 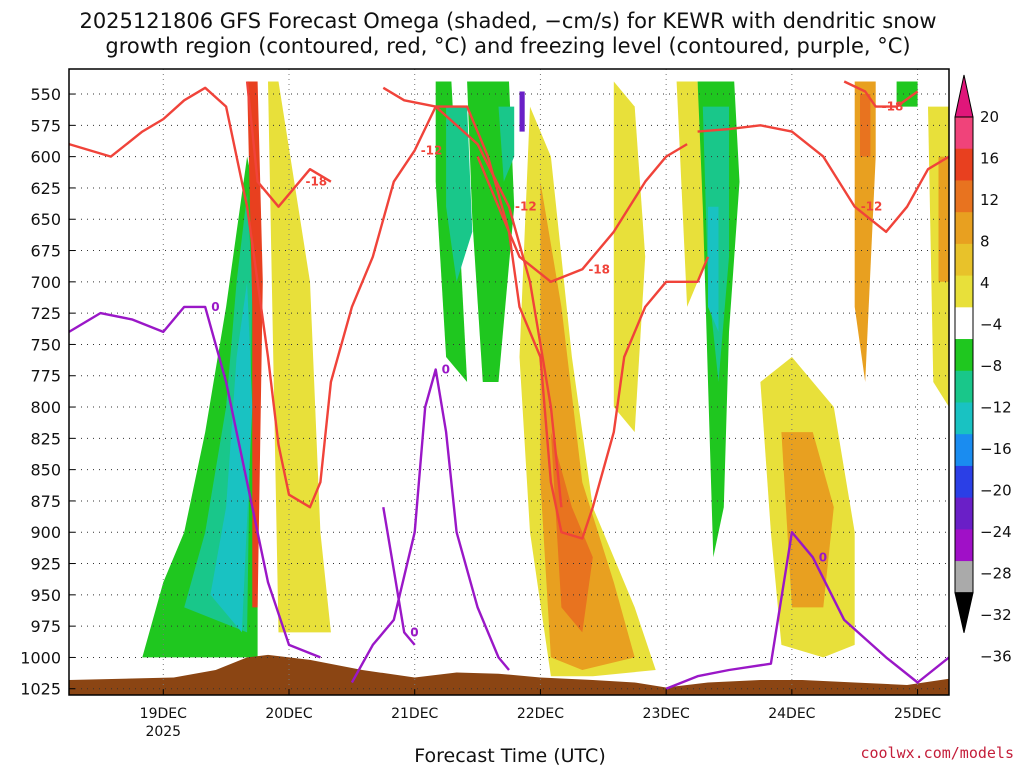 I want to click on y-tick-label: 1000, so click(x=40, y=657).